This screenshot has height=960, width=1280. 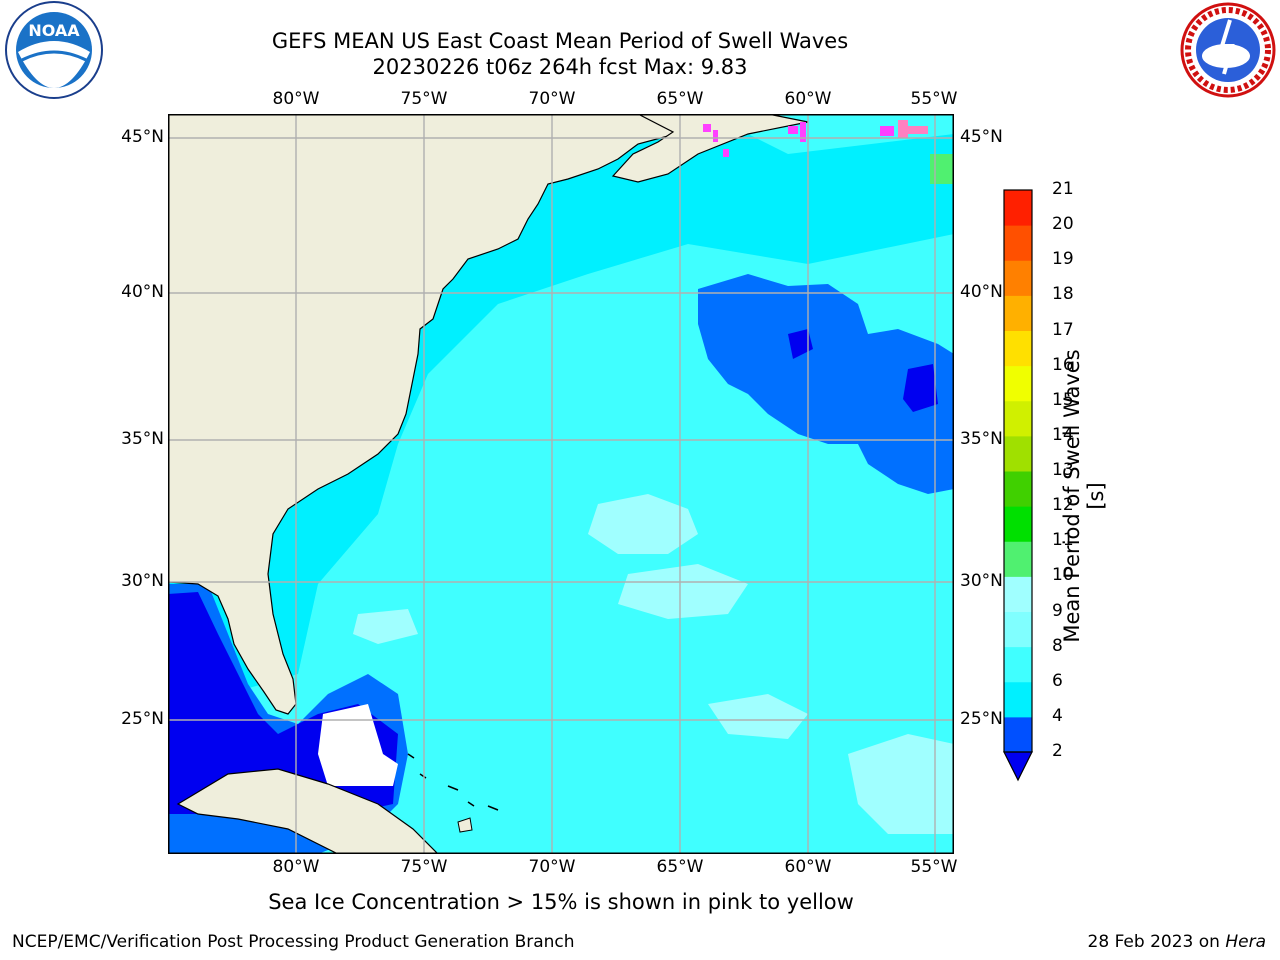 I want to click on lat-label-left-35n: 35°N, so click(x=142, y=439).